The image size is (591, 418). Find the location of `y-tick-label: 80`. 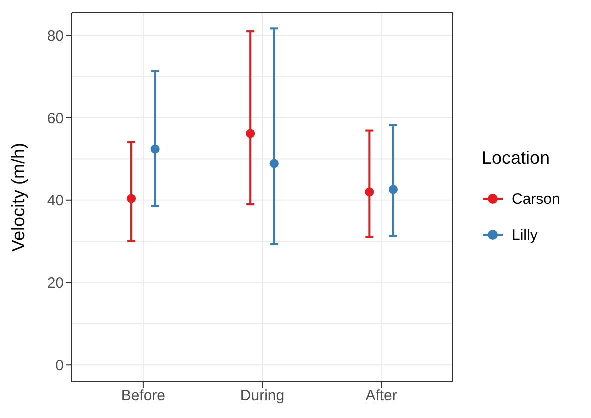

y-tick-label: 80 is located at coordinates (55, 36).